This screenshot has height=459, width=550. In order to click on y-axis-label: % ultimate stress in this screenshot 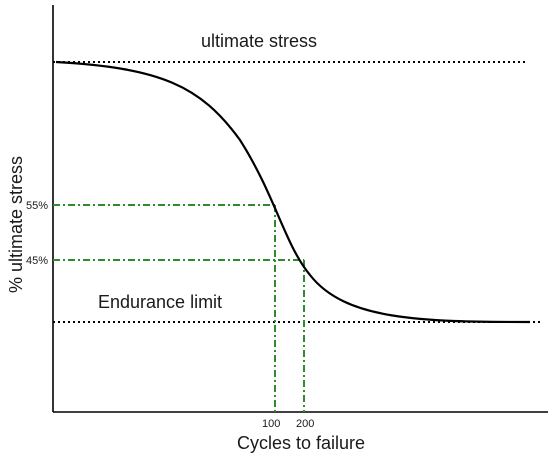, I will do `click(16, 224)`.